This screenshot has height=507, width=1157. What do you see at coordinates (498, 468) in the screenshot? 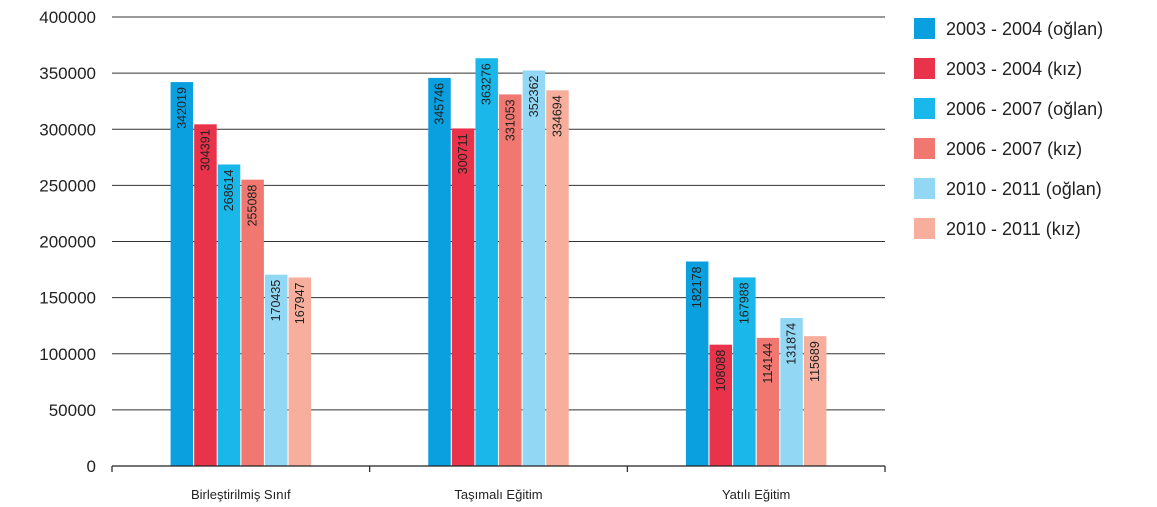
I see `x-axis` at bounding box center [498, 468].